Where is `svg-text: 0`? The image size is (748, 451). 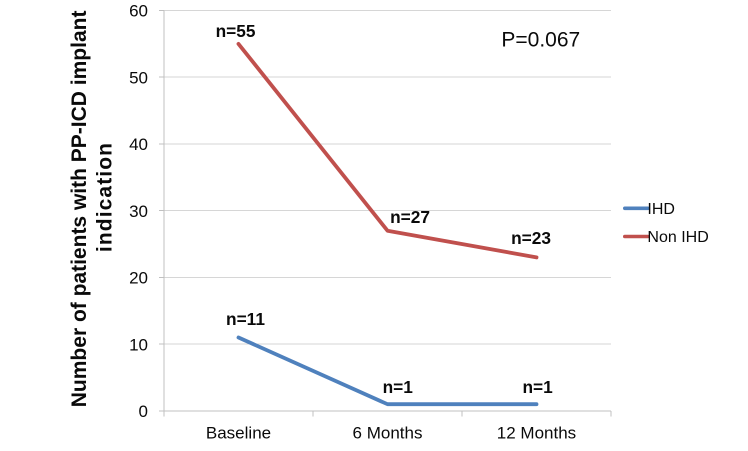
svg-text: 0 is located at coordinates (143, 411).